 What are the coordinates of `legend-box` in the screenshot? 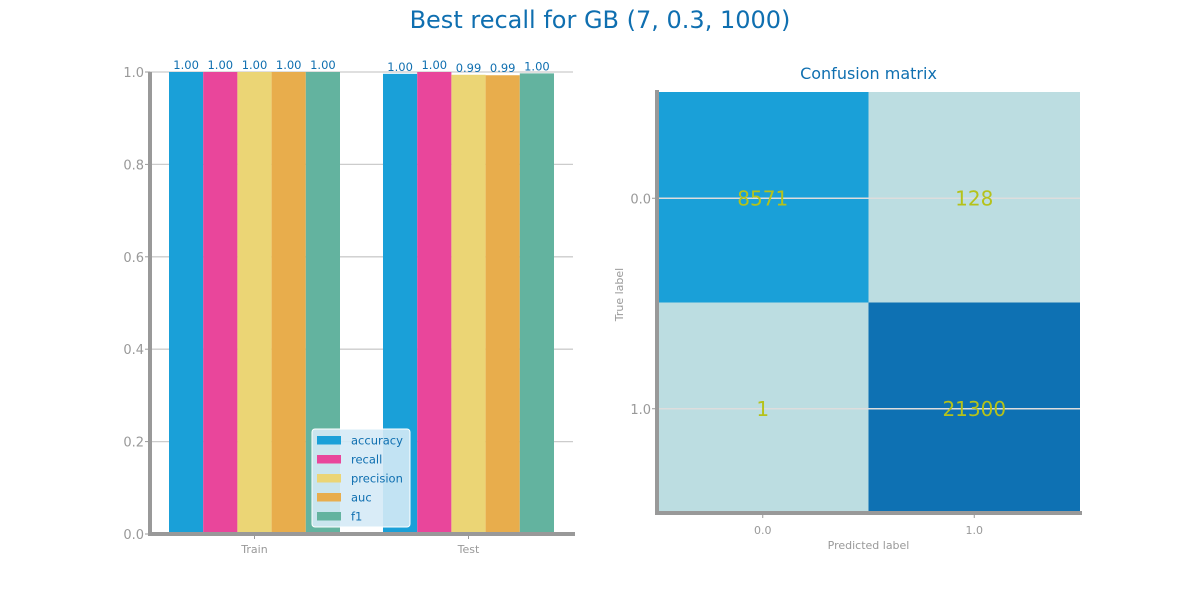 It's located at (361, 478).